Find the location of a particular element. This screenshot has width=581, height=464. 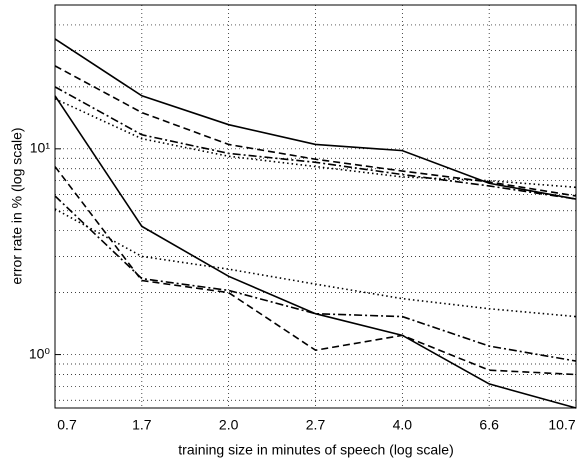

y-tick-label: 10⁰ is located at coordinates (40, 353).